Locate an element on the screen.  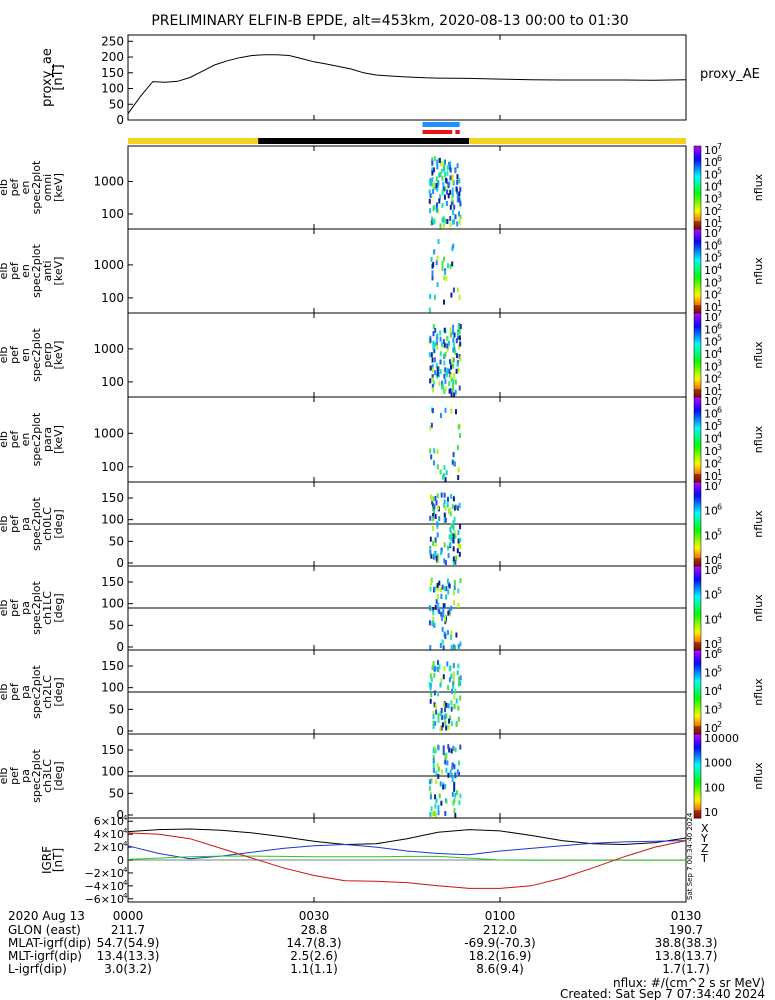
ch3LC-ytick-label: 50 is located at coordinates (116, 793).